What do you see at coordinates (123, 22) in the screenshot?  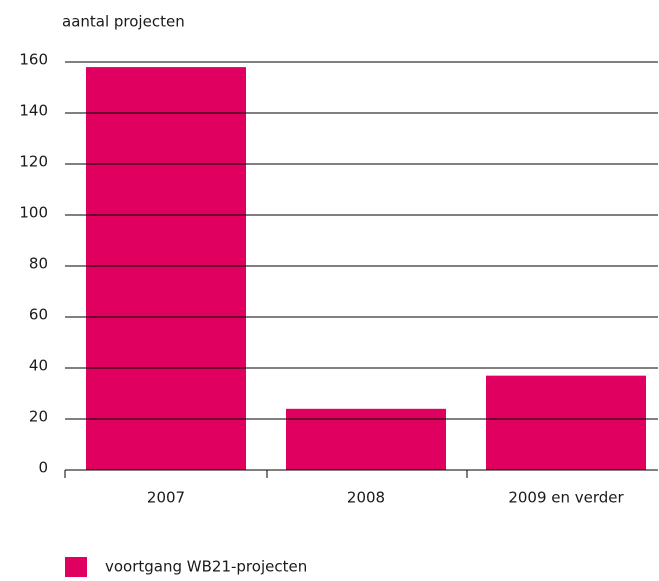 I see `y-axis-label: aantal projecten` at bounding box center [123, 22].